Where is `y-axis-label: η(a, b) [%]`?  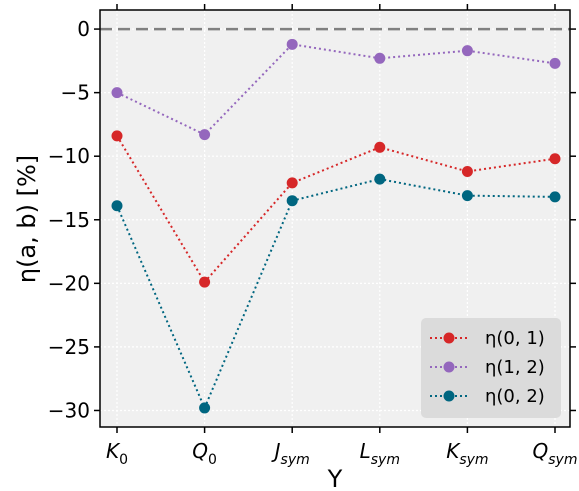 y-axis-label: η(a, b) [%] is located at coordinates (27, 219).